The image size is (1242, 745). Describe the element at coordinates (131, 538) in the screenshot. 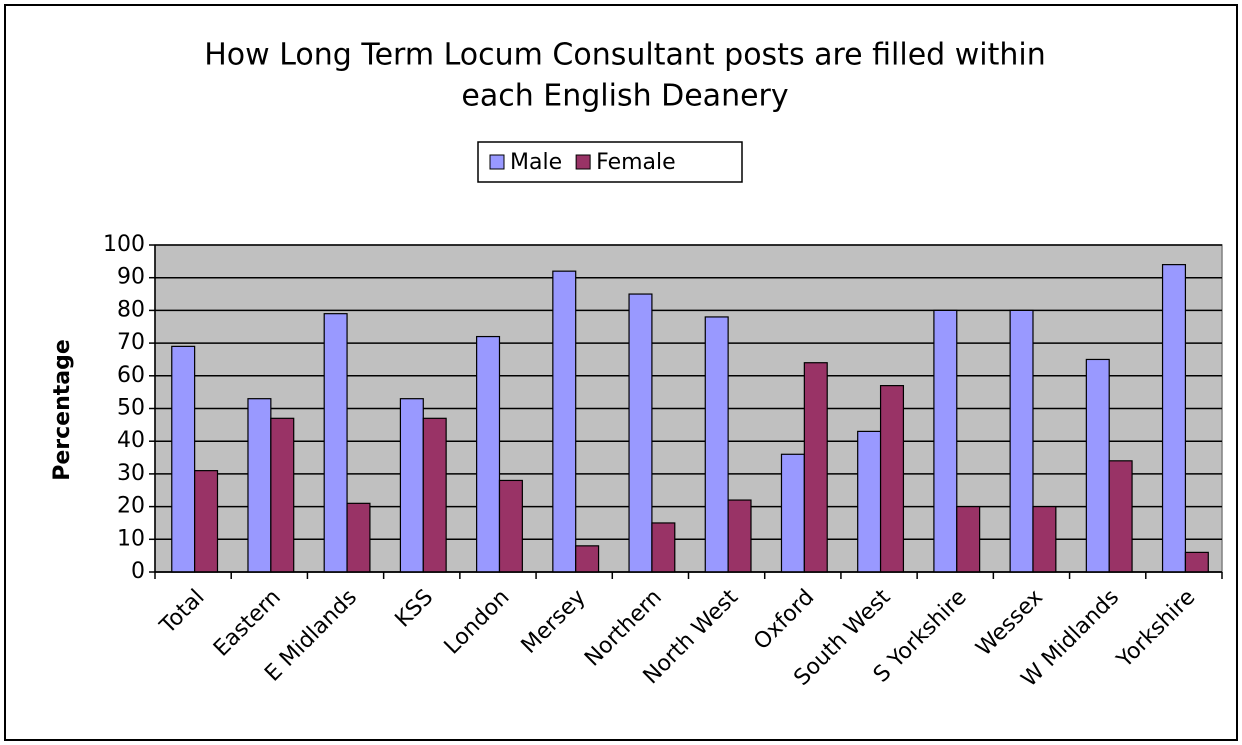

I see `y-tick-label: 10` at that location.